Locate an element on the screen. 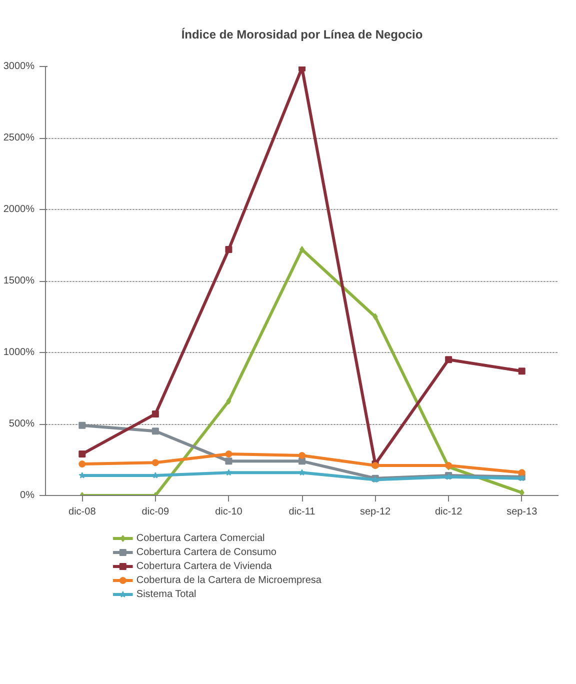  legend-label: Cobertura de la Cartera de Microempresa is located at coordinates (229, 580).